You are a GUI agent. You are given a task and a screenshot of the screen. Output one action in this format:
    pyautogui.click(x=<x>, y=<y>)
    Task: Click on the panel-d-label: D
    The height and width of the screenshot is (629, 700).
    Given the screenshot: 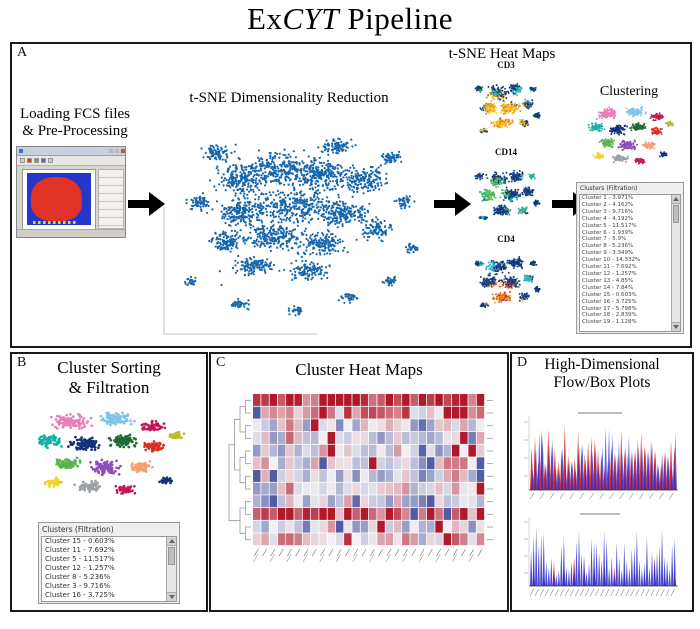 What is the action you would take?
    pyautogui.click(x=522, y=362)
    